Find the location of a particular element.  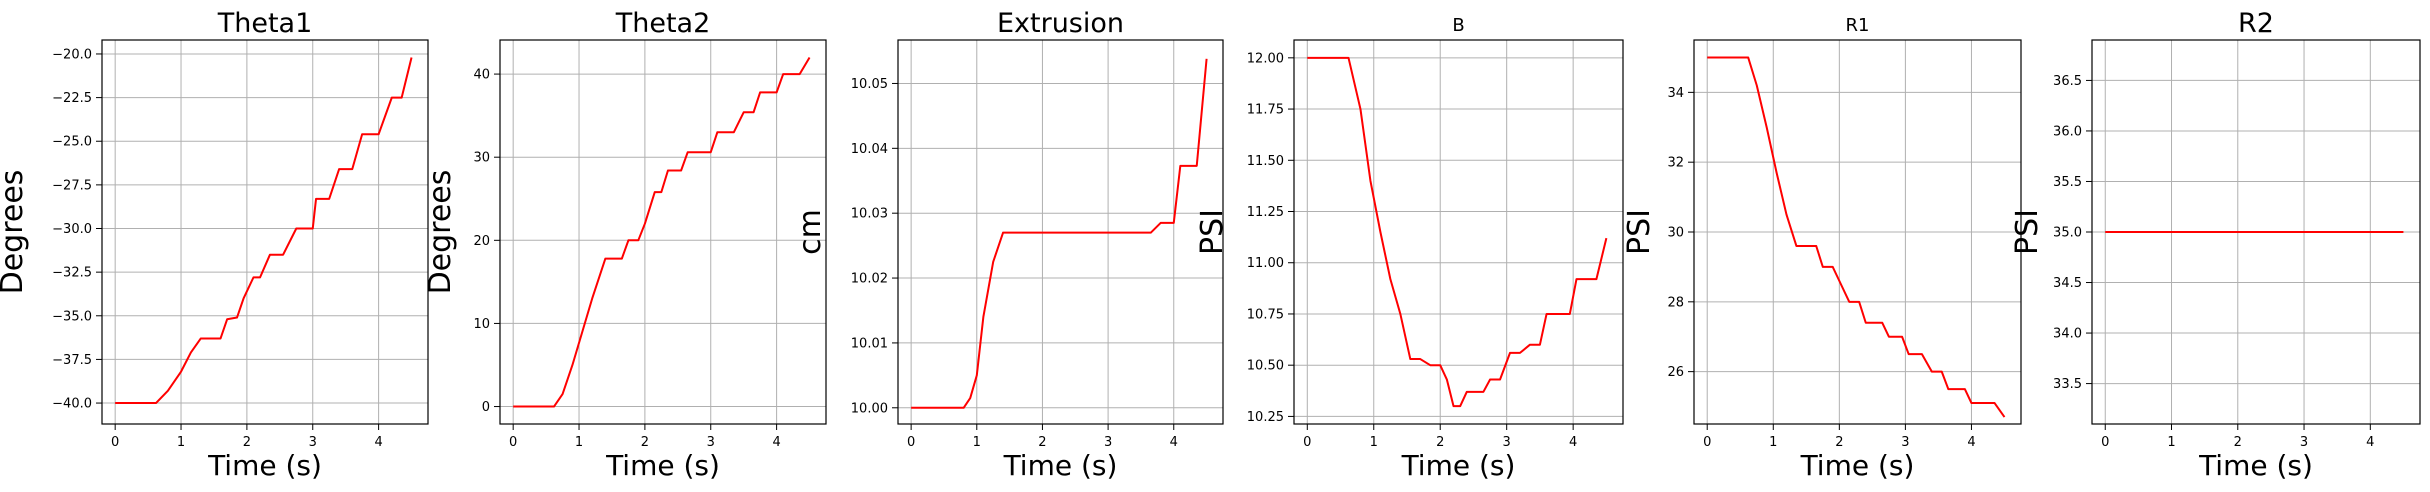

y-tick-label: 10.00 is located at coordinates (869, 408).